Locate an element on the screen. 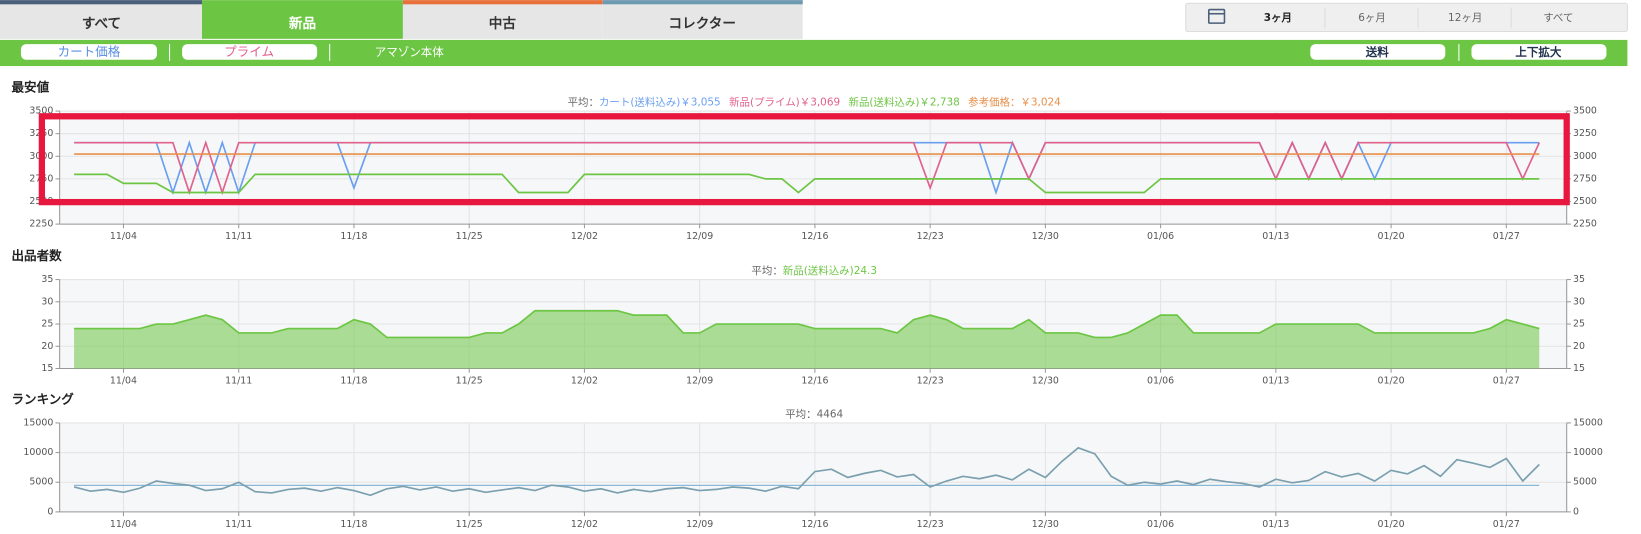 The height and width of the screenshot is (534, 1641). y-tick-label: 5000 is located at coordinates (41, 482).